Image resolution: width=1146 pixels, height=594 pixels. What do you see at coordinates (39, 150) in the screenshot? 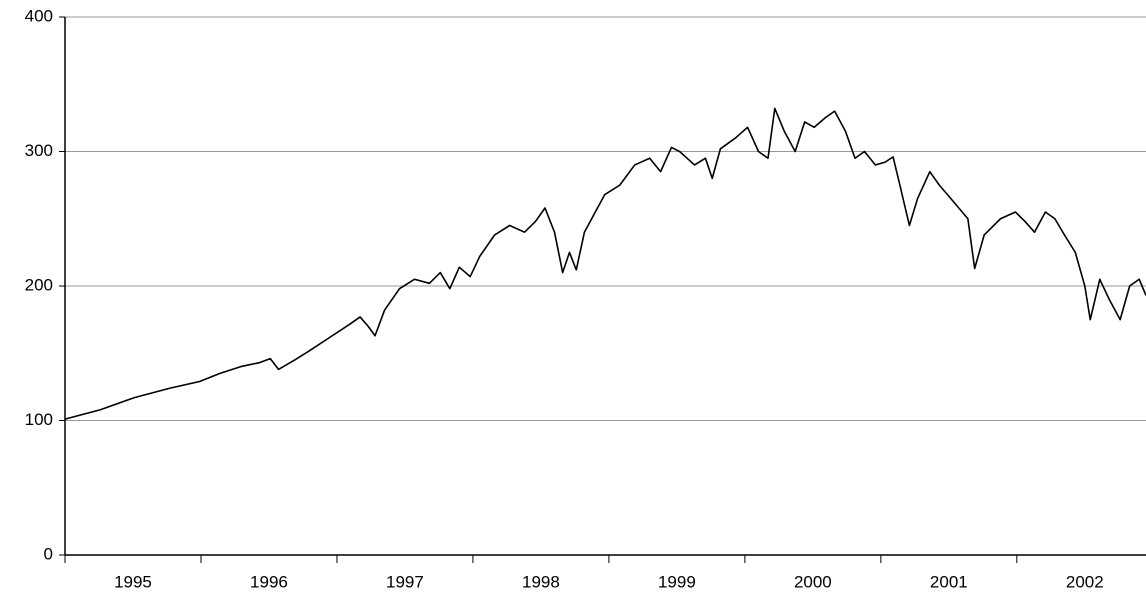
I see `y-tick-label: 300` at bounding box center [39, 150].